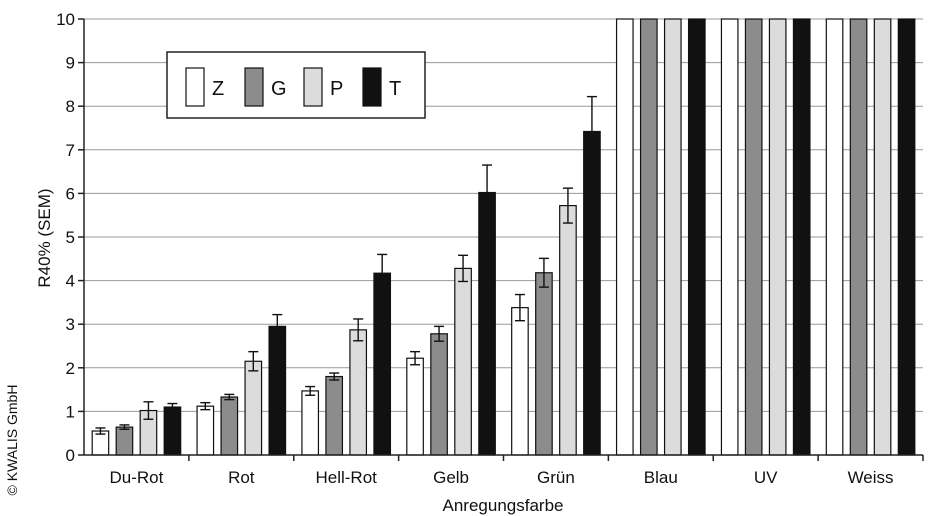 The image size is (939, 516). Describe the element at coordinates (503, 505) in the screenshot. I see `x-axis-title: Anregungsfarbe` at that location.